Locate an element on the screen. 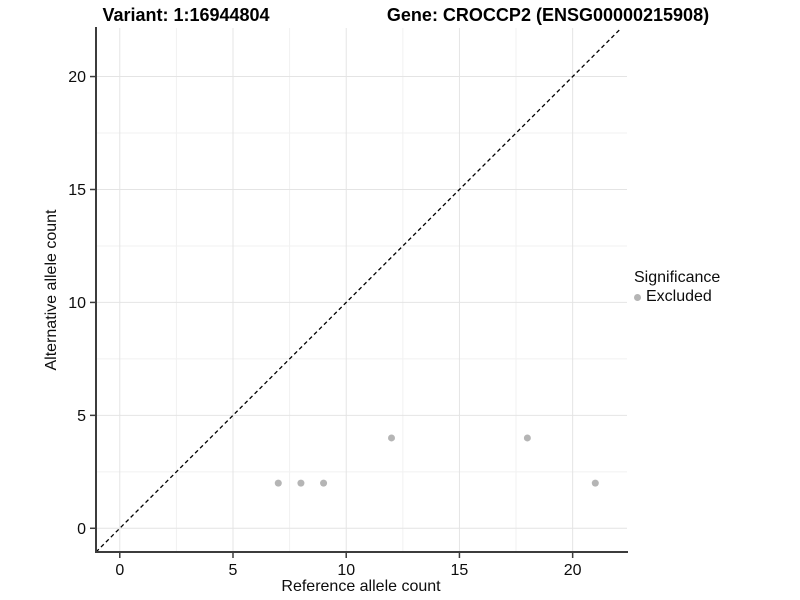  plot-title-variant: Variant: 1:16944804 is located at coordinates (186, 15).